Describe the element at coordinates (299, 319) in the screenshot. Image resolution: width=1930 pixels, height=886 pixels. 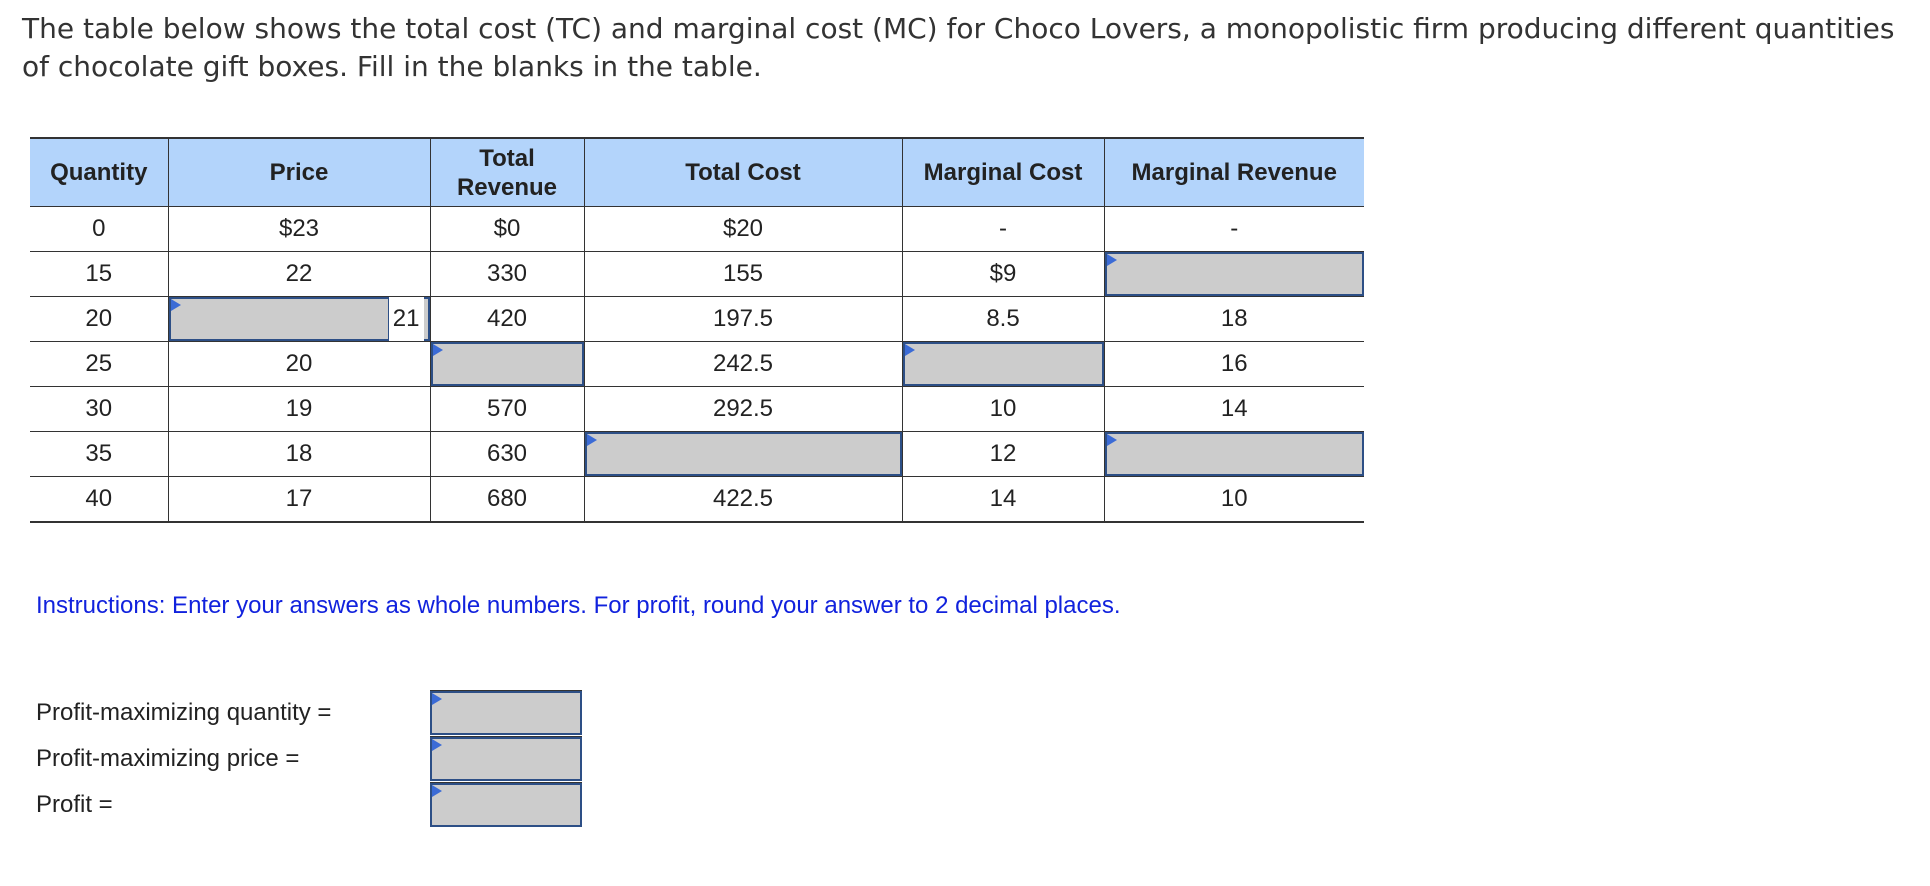
I see `price-input-20: 21` at that location.